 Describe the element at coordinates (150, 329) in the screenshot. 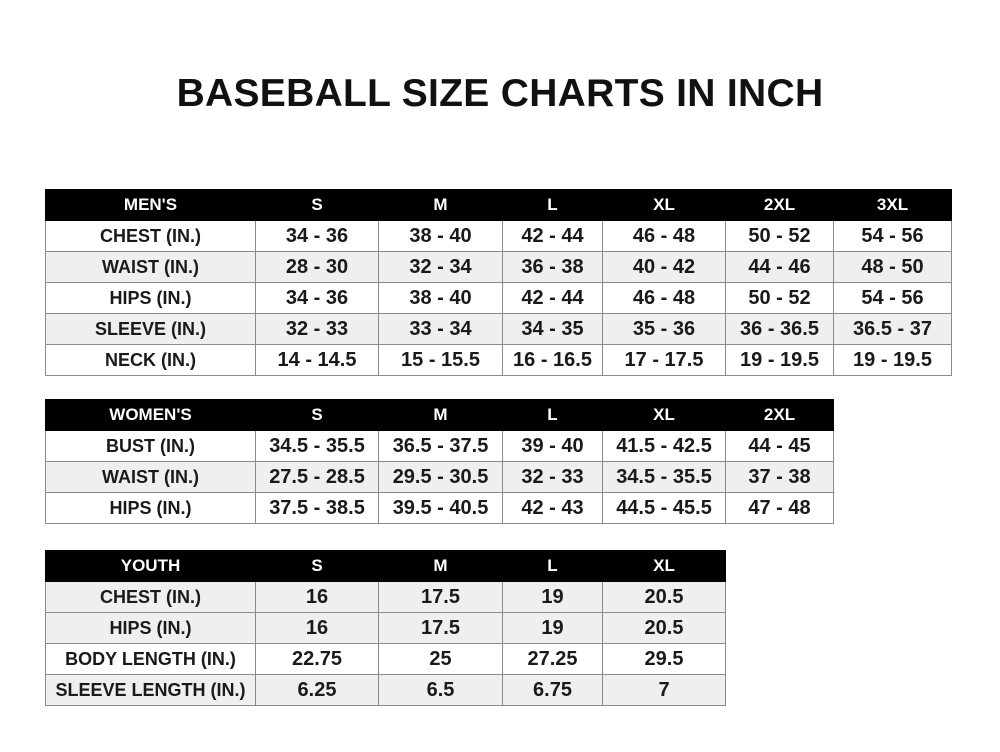

I see `measurement-label: SLEEVE (IN.)` at that location.